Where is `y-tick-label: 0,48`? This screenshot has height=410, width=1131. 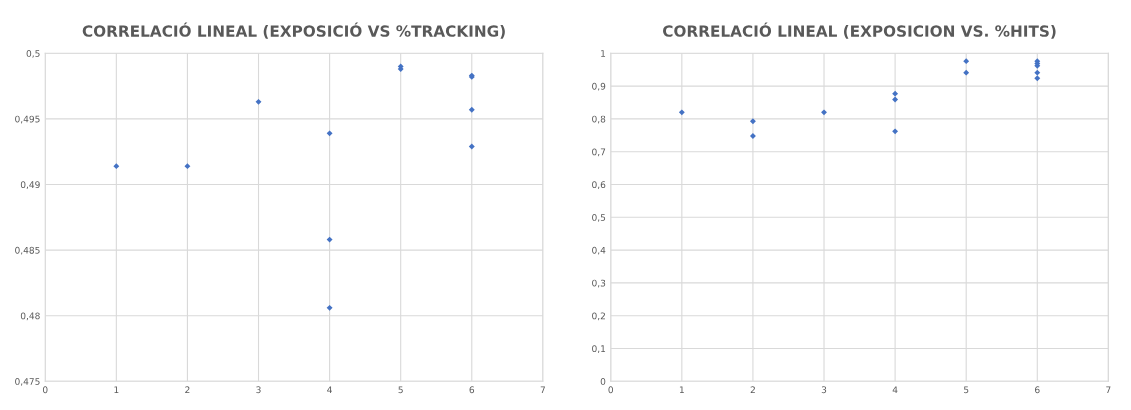
y-tick-label: 0,48 is located at coordinates (30, 316).